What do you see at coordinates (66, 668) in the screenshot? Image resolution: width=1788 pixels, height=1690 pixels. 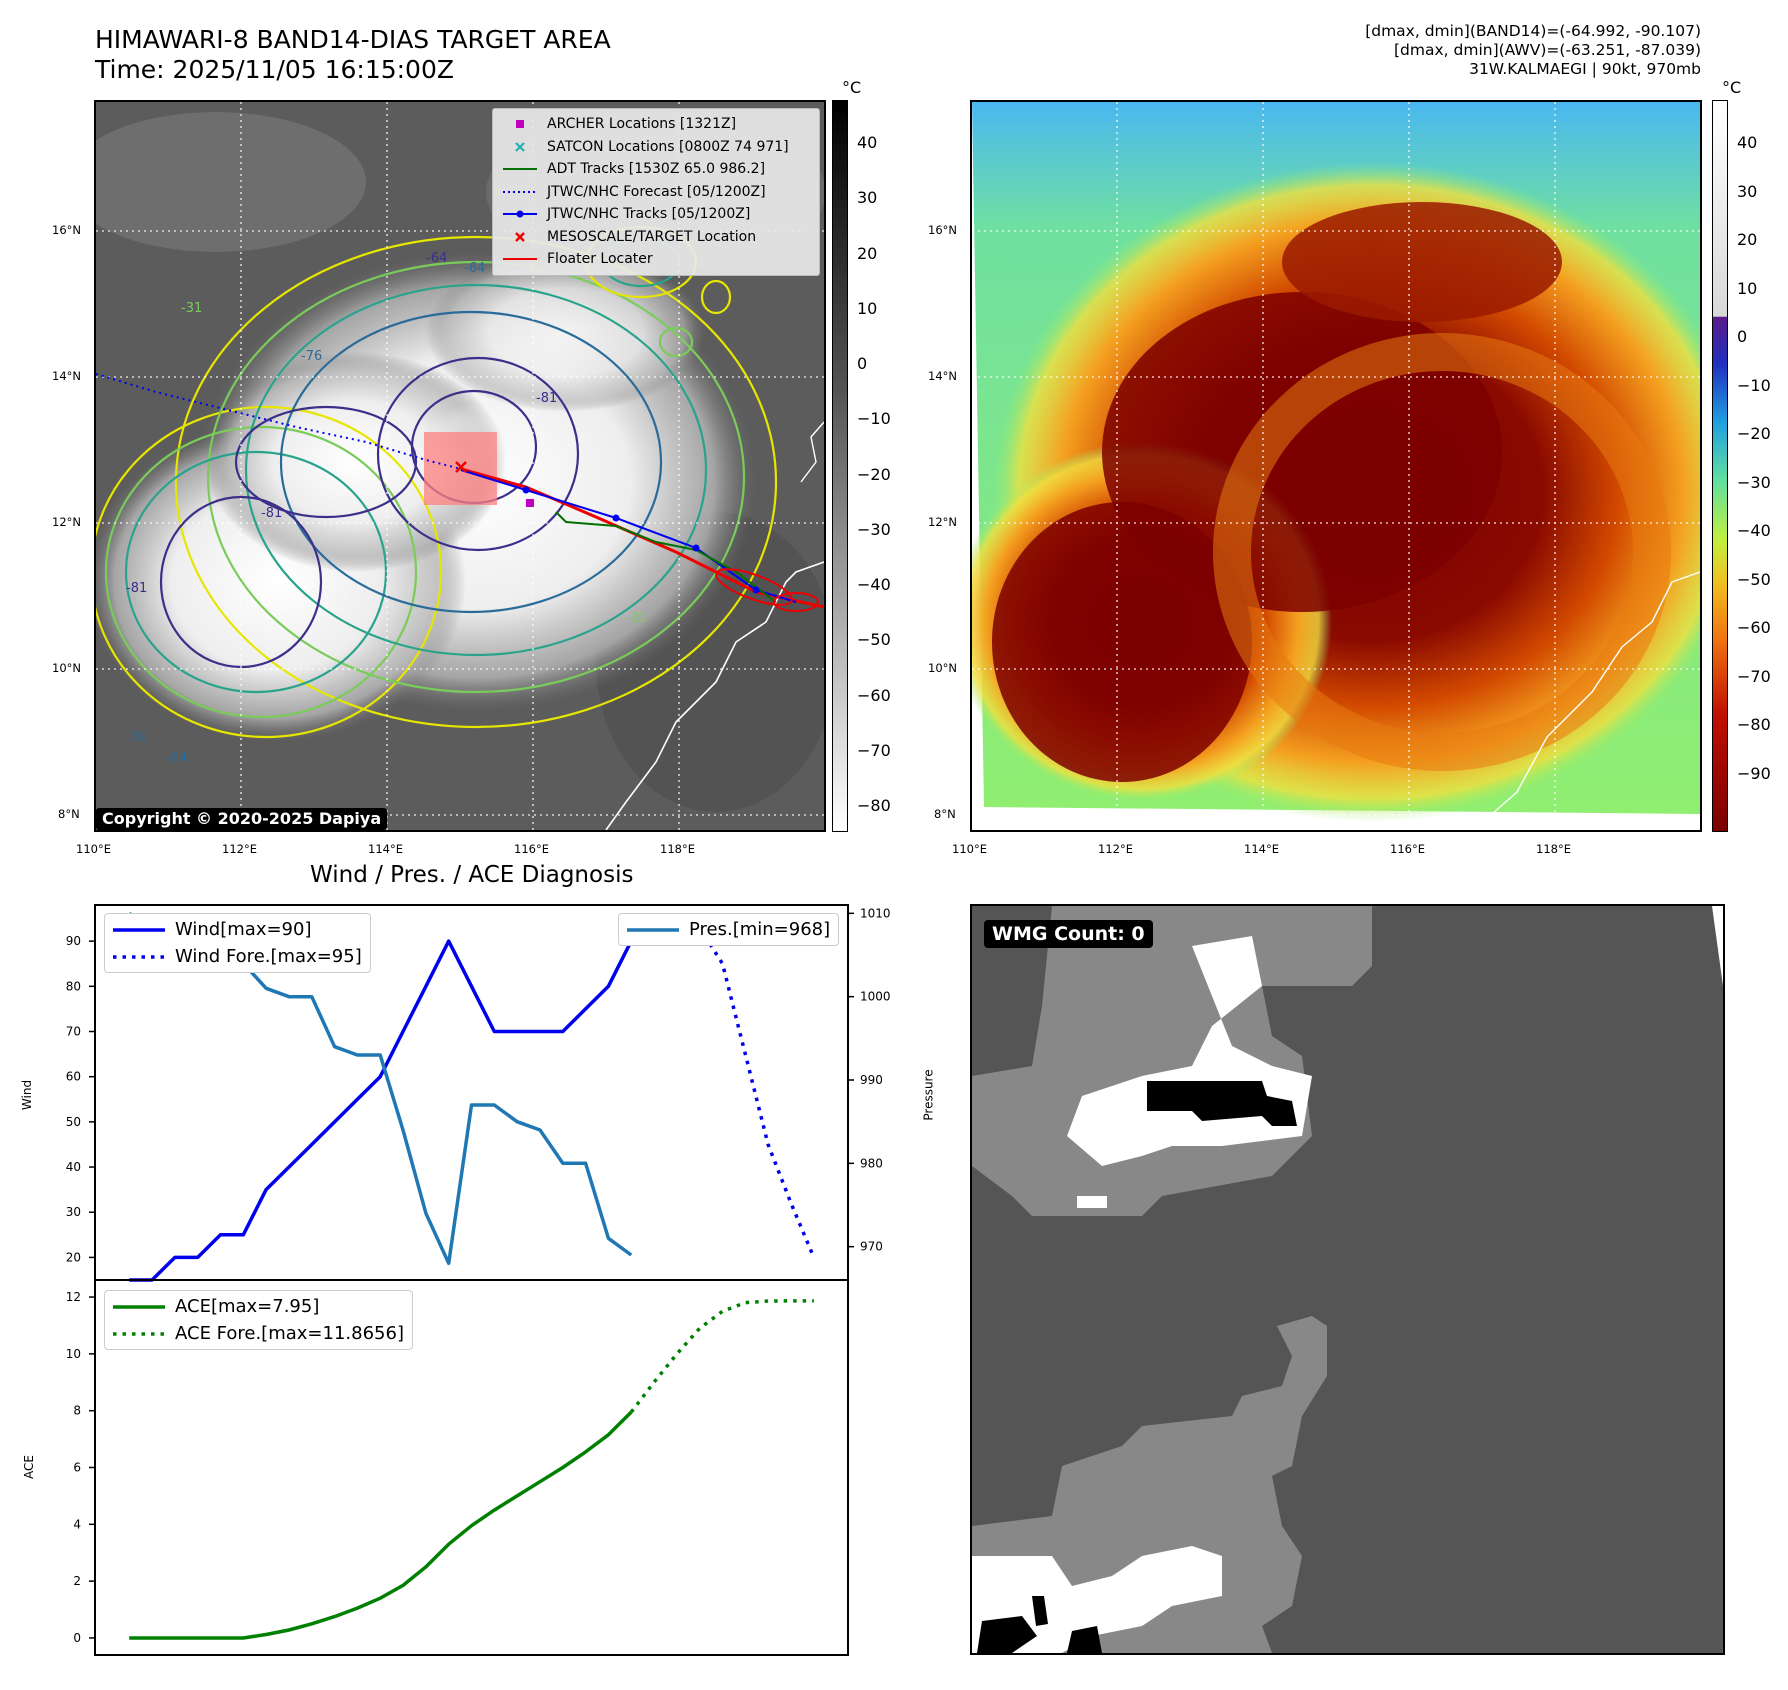 I see `lat-tick: 10°N` at bounding box center [66, 668].